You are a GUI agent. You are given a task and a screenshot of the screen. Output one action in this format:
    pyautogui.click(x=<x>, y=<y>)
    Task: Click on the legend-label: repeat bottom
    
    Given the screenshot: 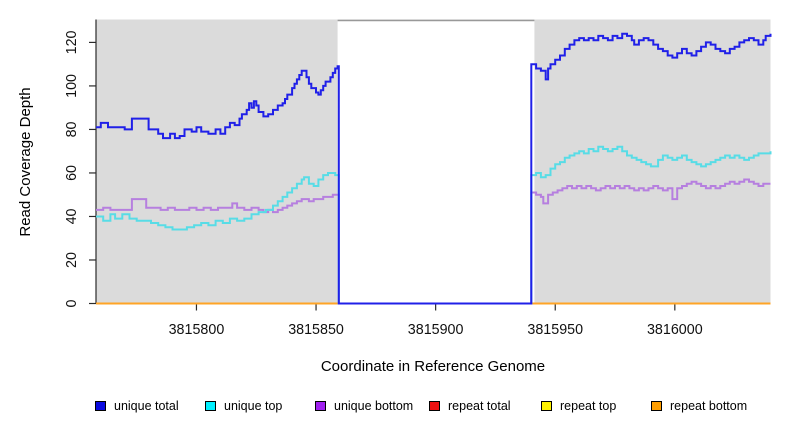 What is the action you would take?
    pyautogui.click(x=709, y=406)
    